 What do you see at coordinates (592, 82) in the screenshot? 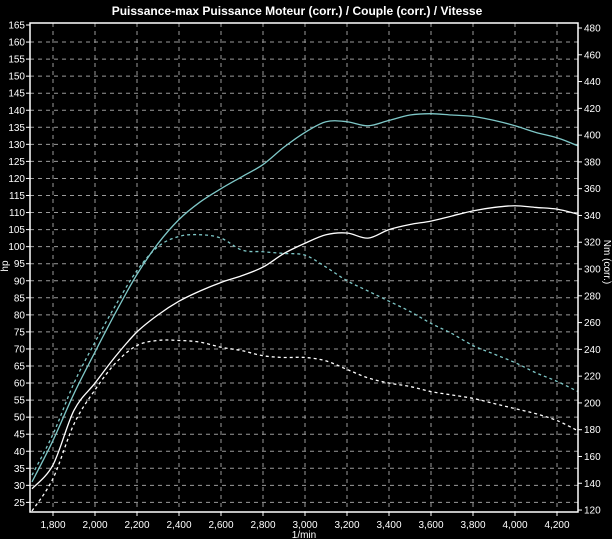
I see `y-right-tick-label: 440` at bounding box center [592, 82].